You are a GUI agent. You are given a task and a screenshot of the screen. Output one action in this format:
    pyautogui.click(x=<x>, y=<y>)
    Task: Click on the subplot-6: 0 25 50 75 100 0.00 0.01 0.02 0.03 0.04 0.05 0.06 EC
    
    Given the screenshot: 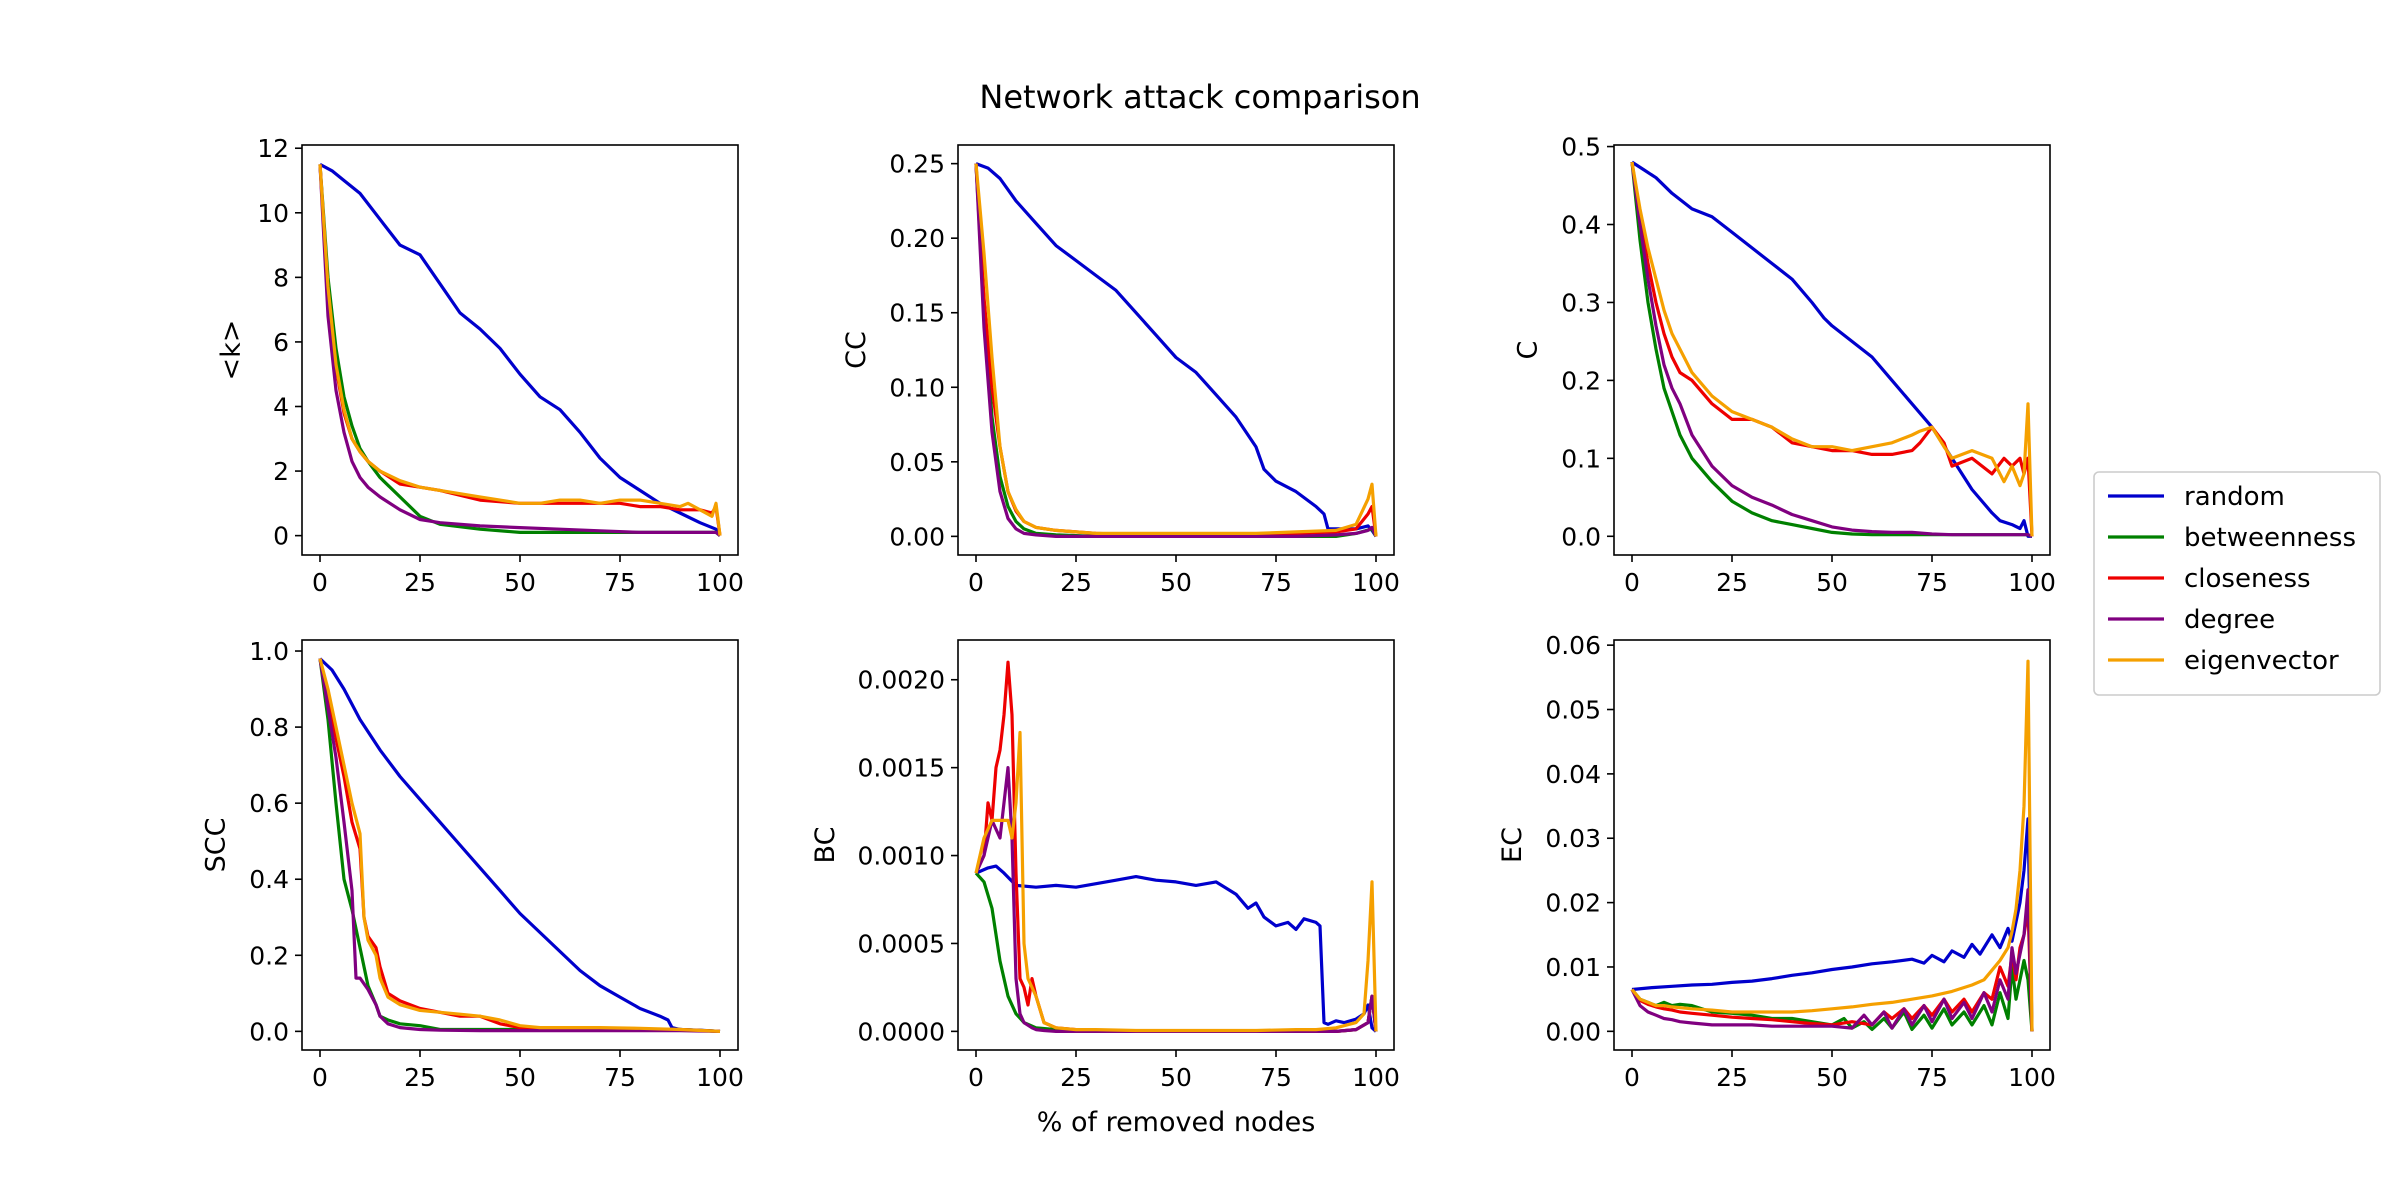 What is the action you would take?
    pyautogui.click(x=1776, y=861)
    